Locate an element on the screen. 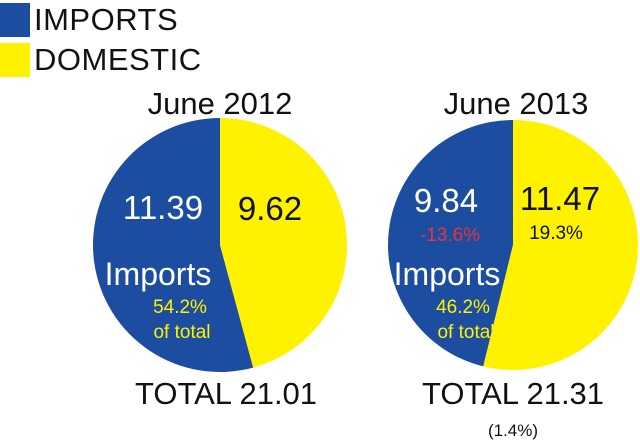 This screenshot has width=640, height=448. imports-share-2012: 54.2% is located at coordinates (180, 307).